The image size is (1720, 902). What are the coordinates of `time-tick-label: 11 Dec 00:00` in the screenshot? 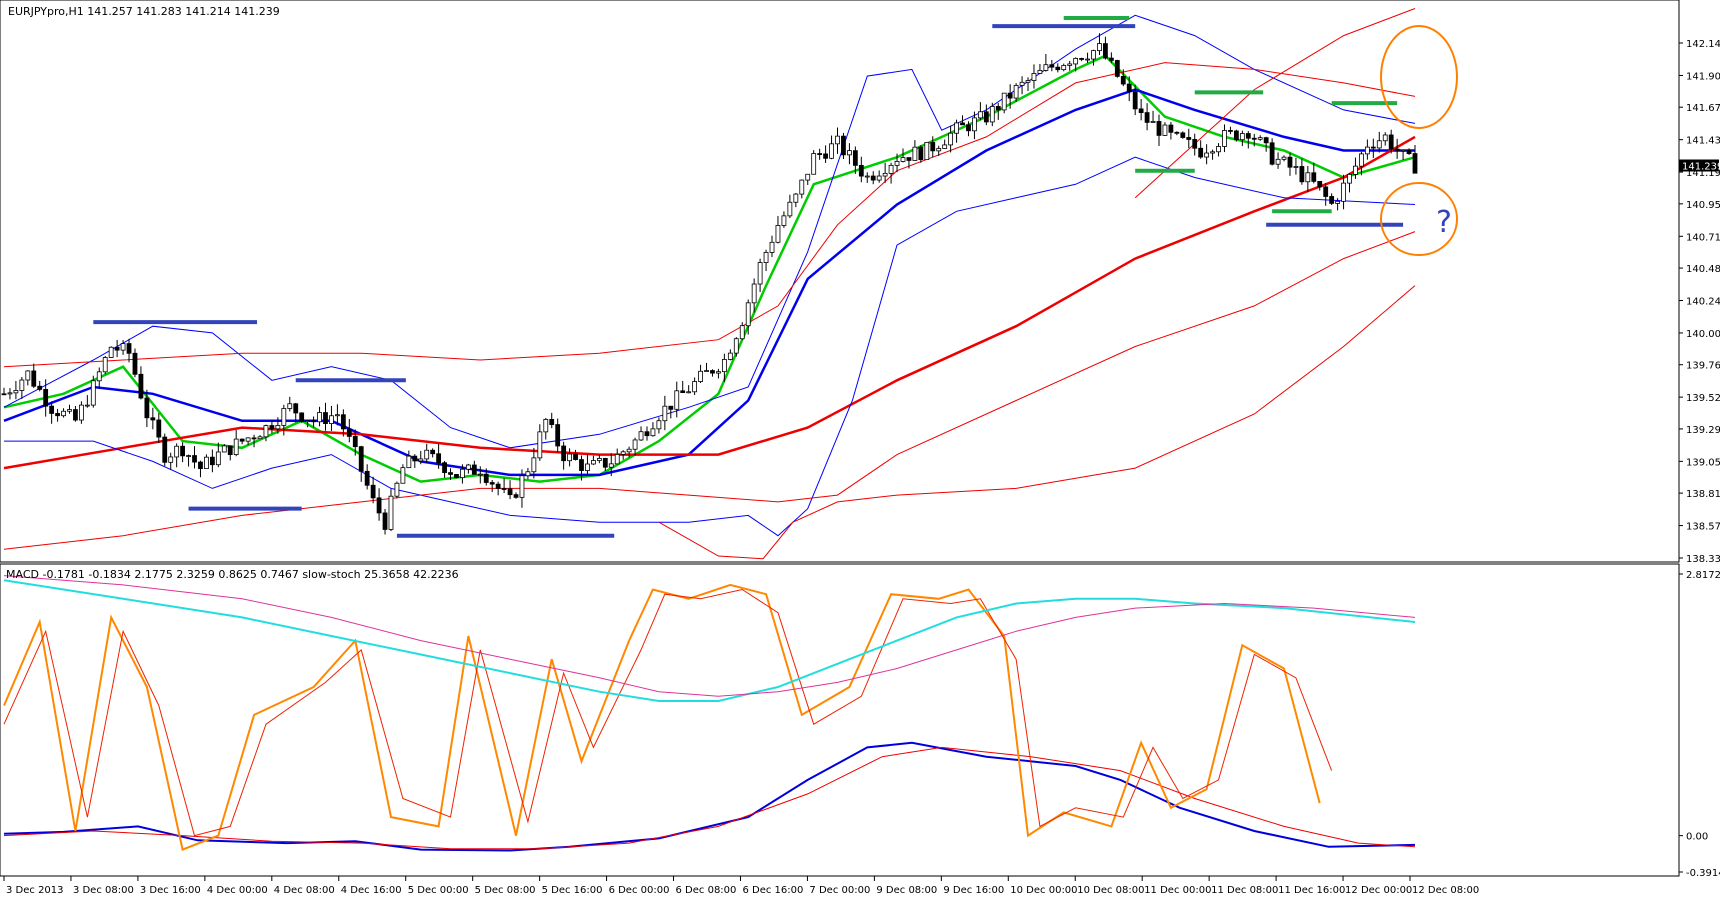 It's located at (1177, 890).